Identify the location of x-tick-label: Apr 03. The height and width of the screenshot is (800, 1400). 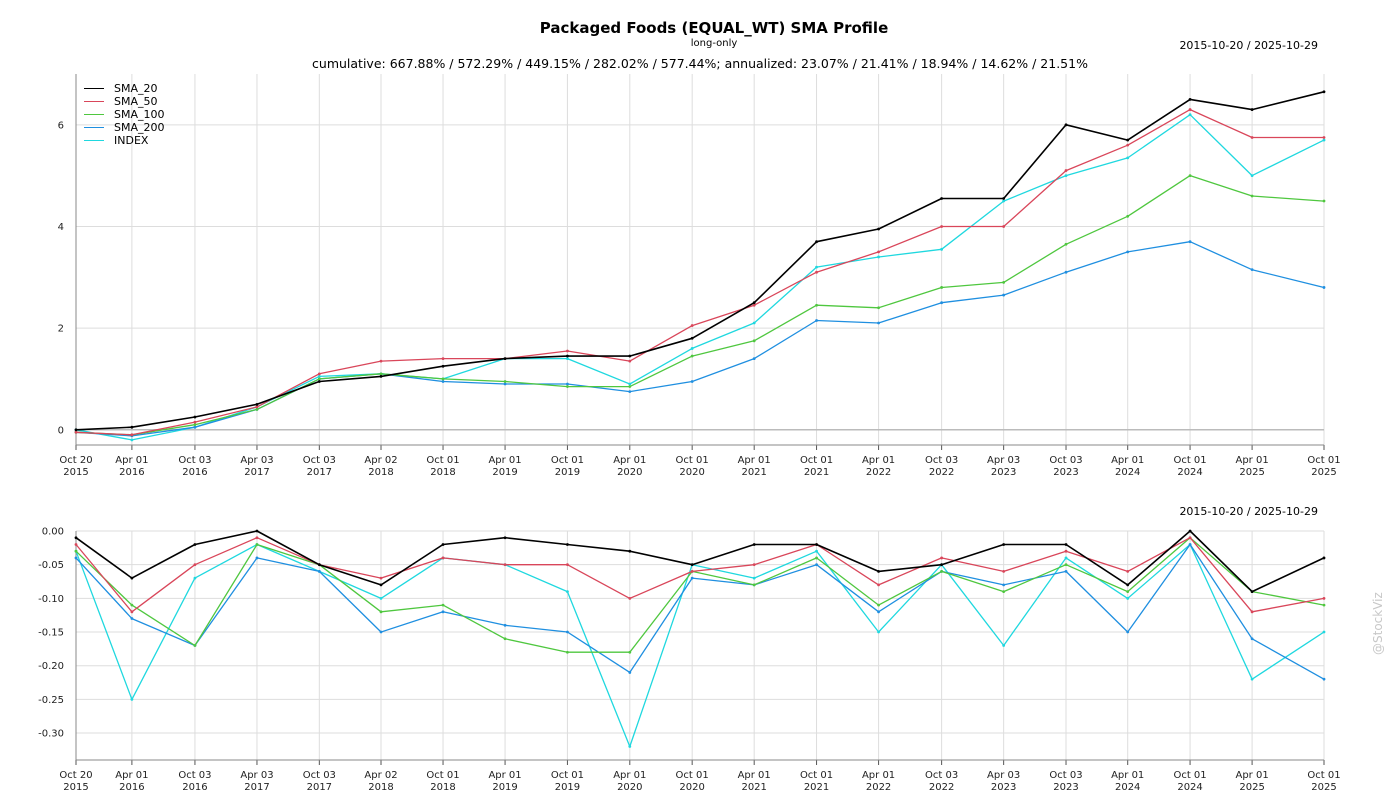
(256, 460).